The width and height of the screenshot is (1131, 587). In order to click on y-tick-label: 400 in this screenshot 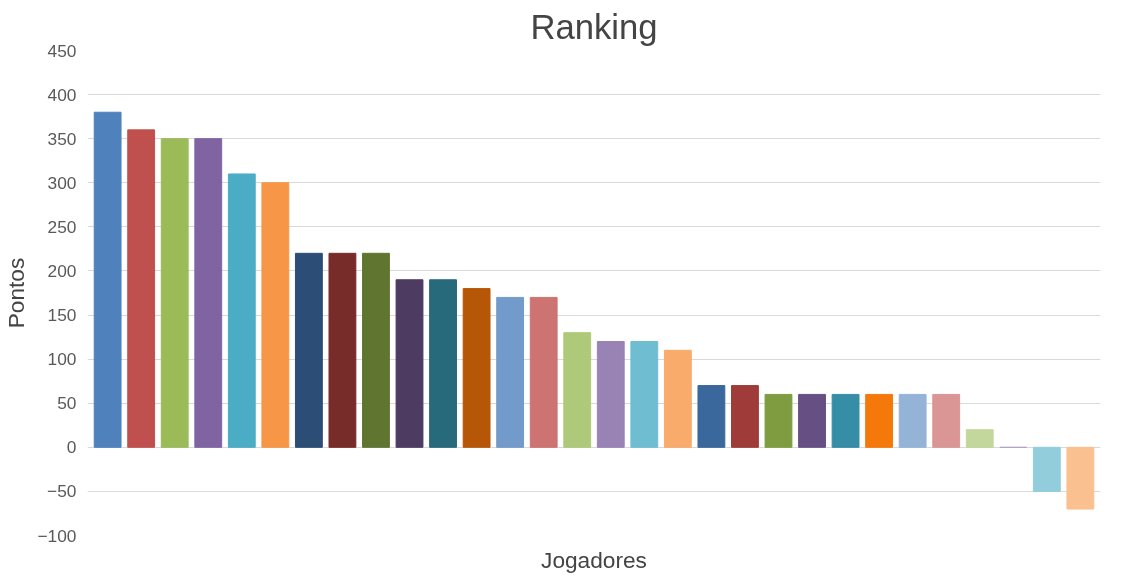, I will do `click(62, 94)`.